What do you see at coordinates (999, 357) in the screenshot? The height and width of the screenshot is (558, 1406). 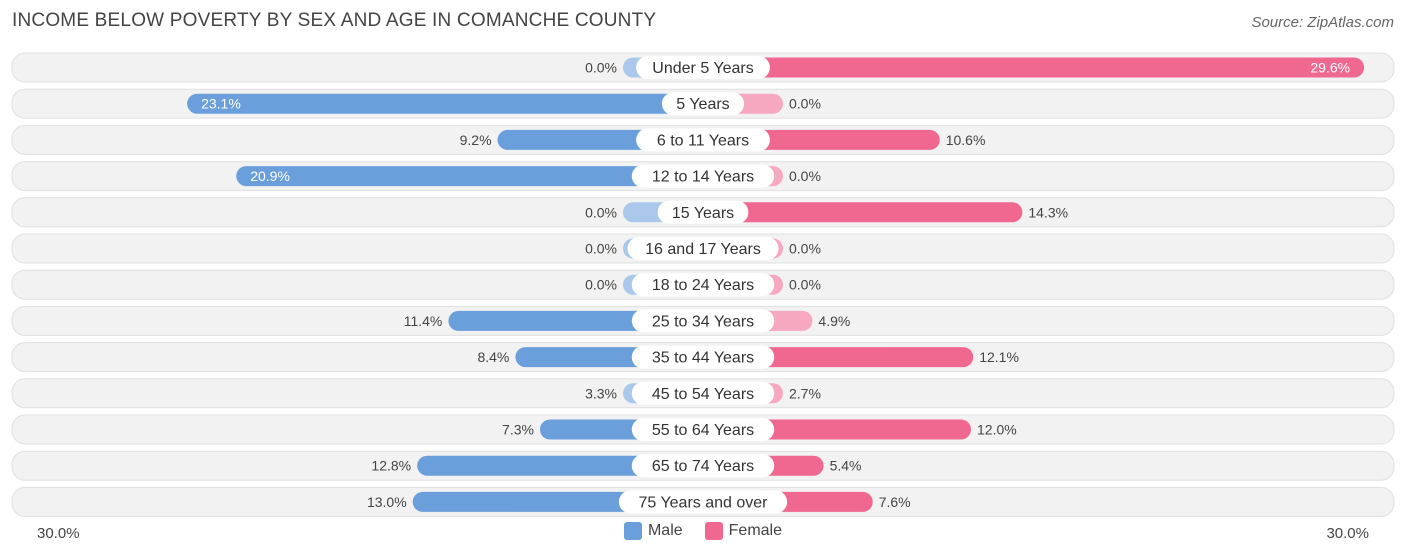 I see `value-label-female: 12.1%` at bounding box center [999, 357].